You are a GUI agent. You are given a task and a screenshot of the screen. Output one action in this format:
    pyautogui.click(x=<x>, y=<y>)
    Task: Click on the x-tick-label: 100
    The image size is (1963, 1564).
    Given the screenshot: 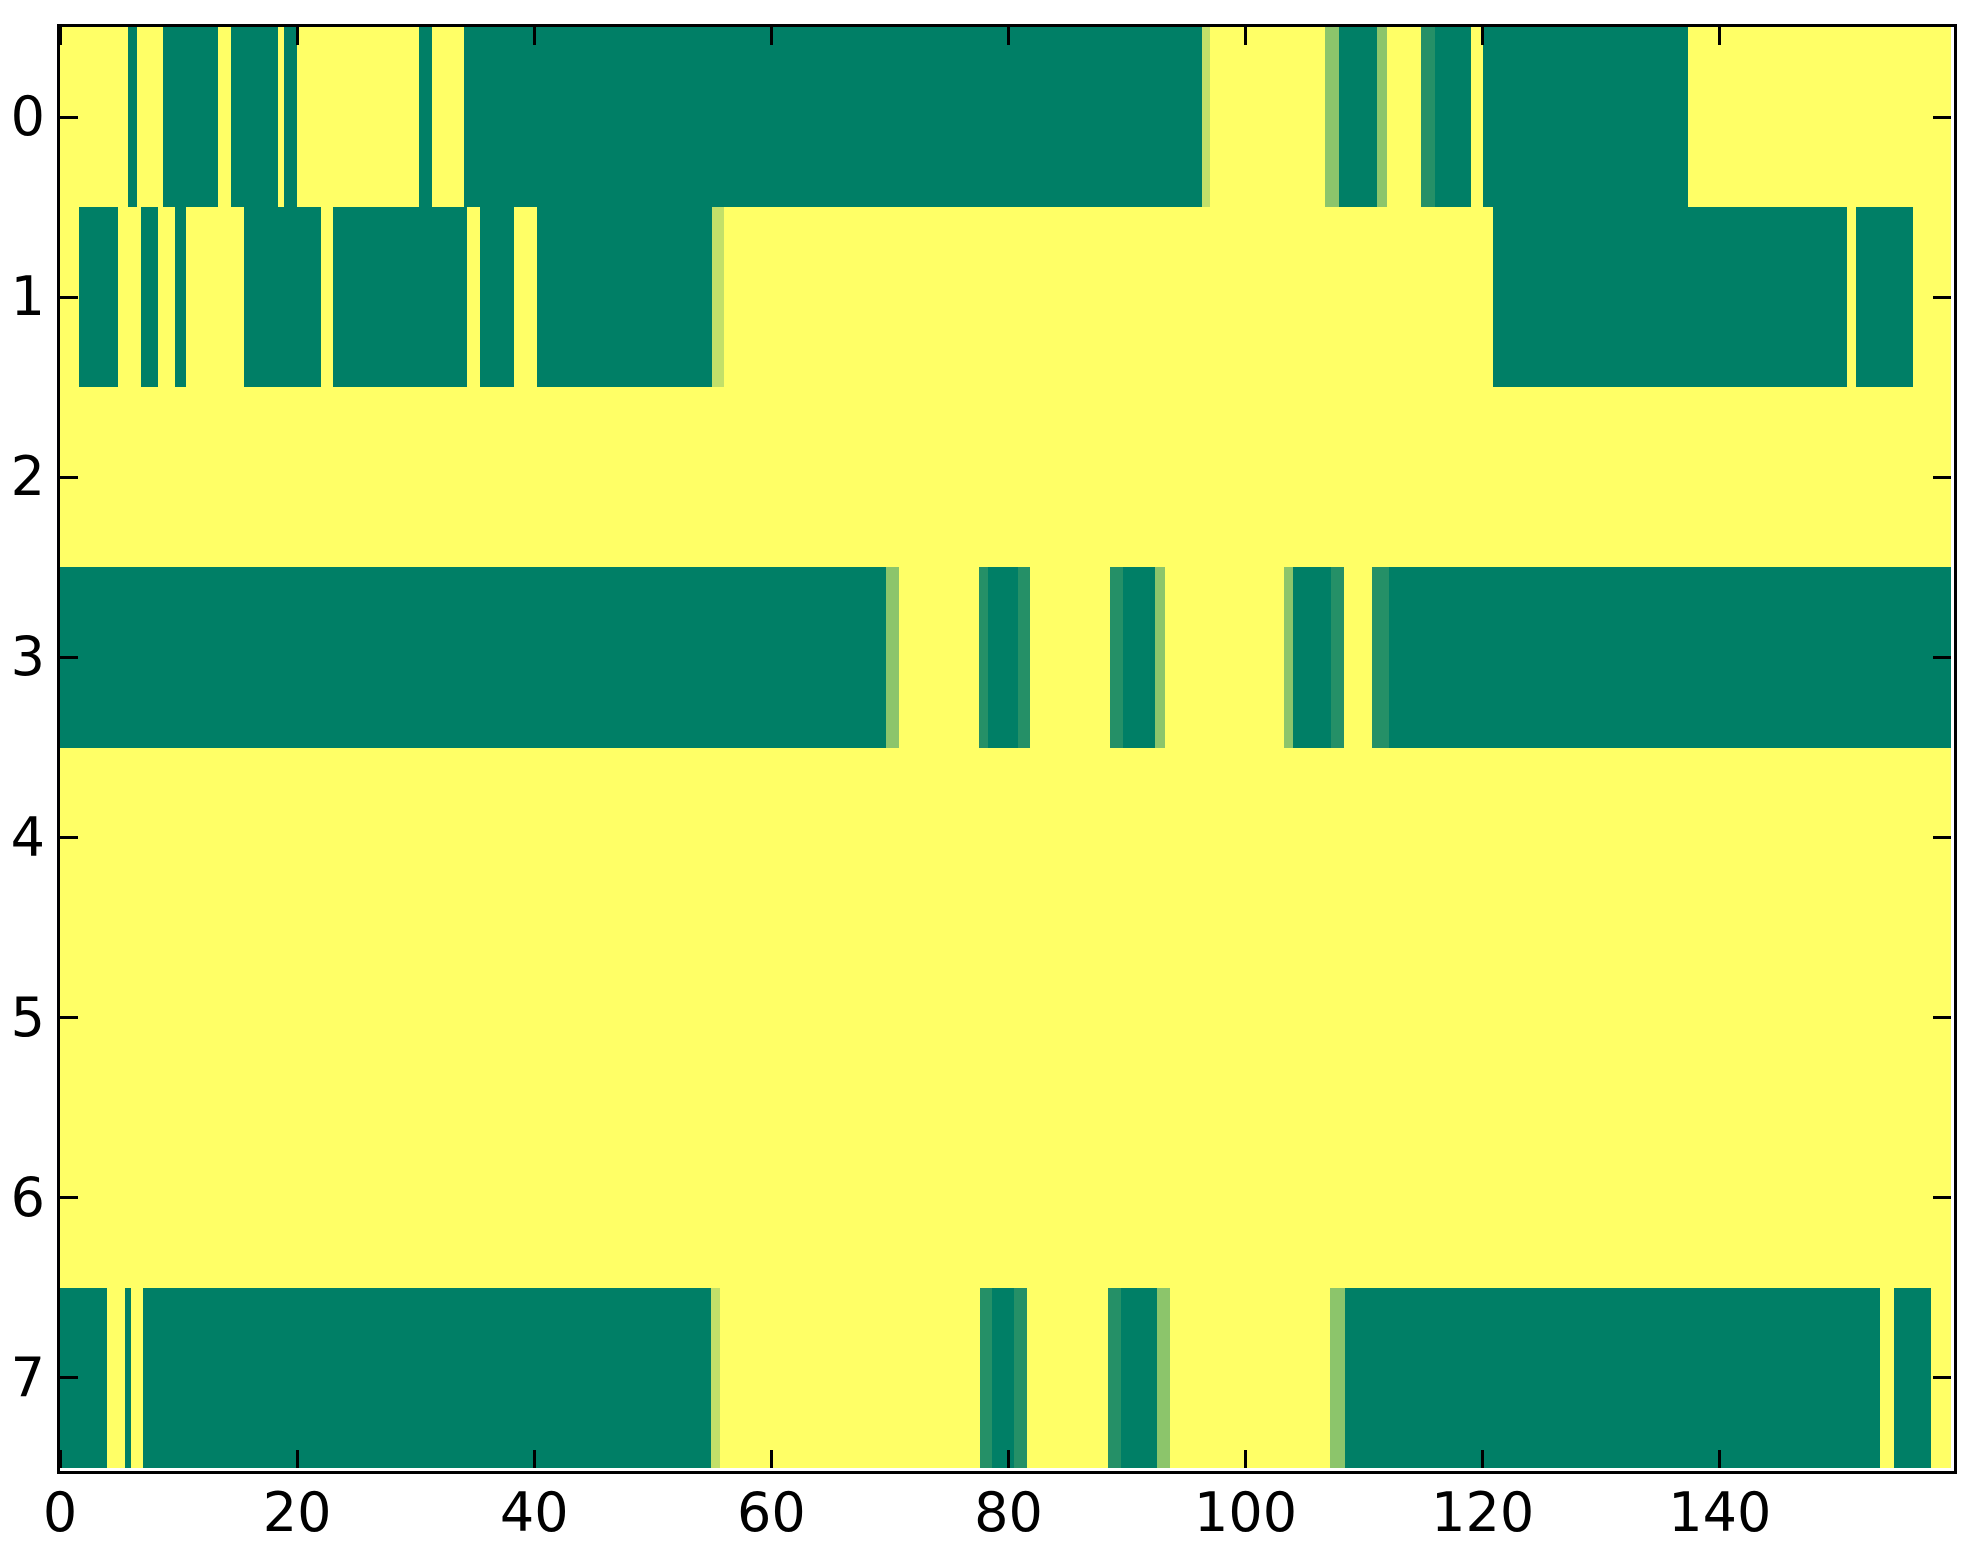 What is the action you would take?
    pyautogui.click(x=1246, y=1512)
    